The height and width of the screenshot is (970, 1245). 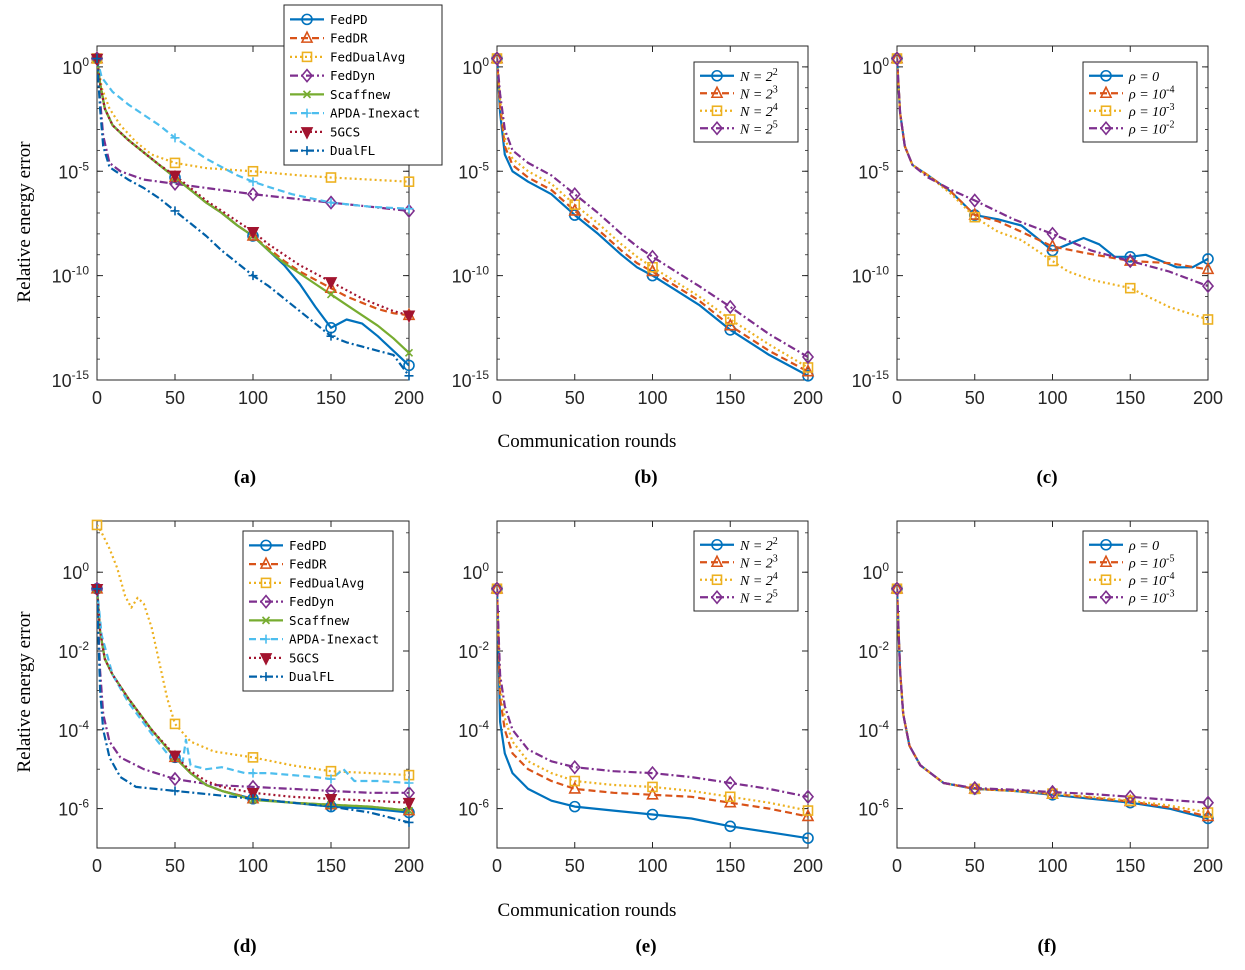 I want to click on legend-label: FedDualAvg, so click(x=326, y=582).